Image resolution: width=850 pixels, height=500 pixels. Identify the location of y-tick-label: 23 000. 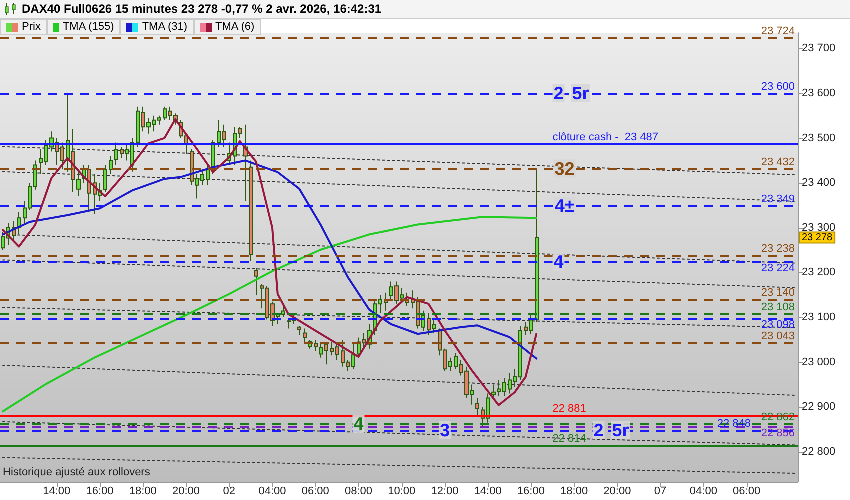
(819, 362).